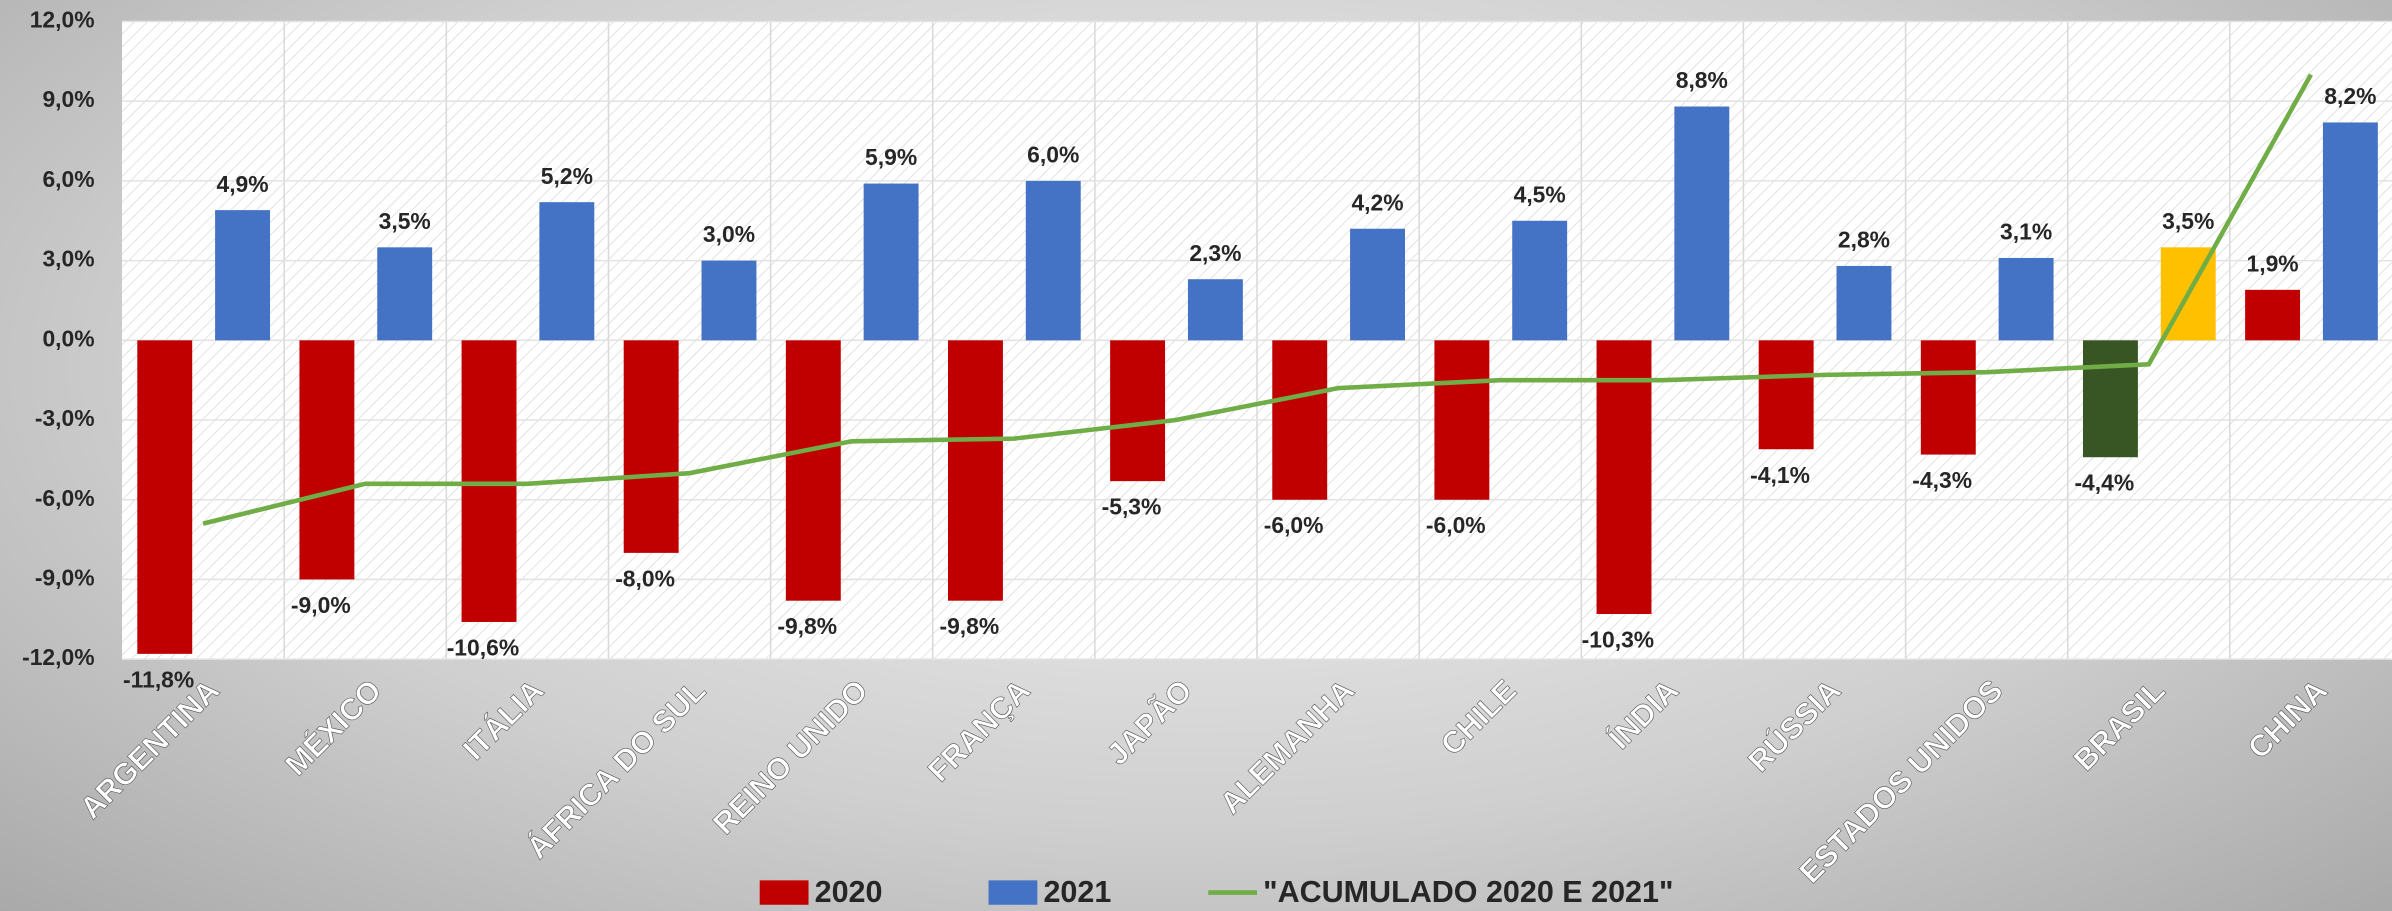 The width and height of the screenshot is (2392, 911). I want to click on data-label: 1,9%, so click(2273, 263).